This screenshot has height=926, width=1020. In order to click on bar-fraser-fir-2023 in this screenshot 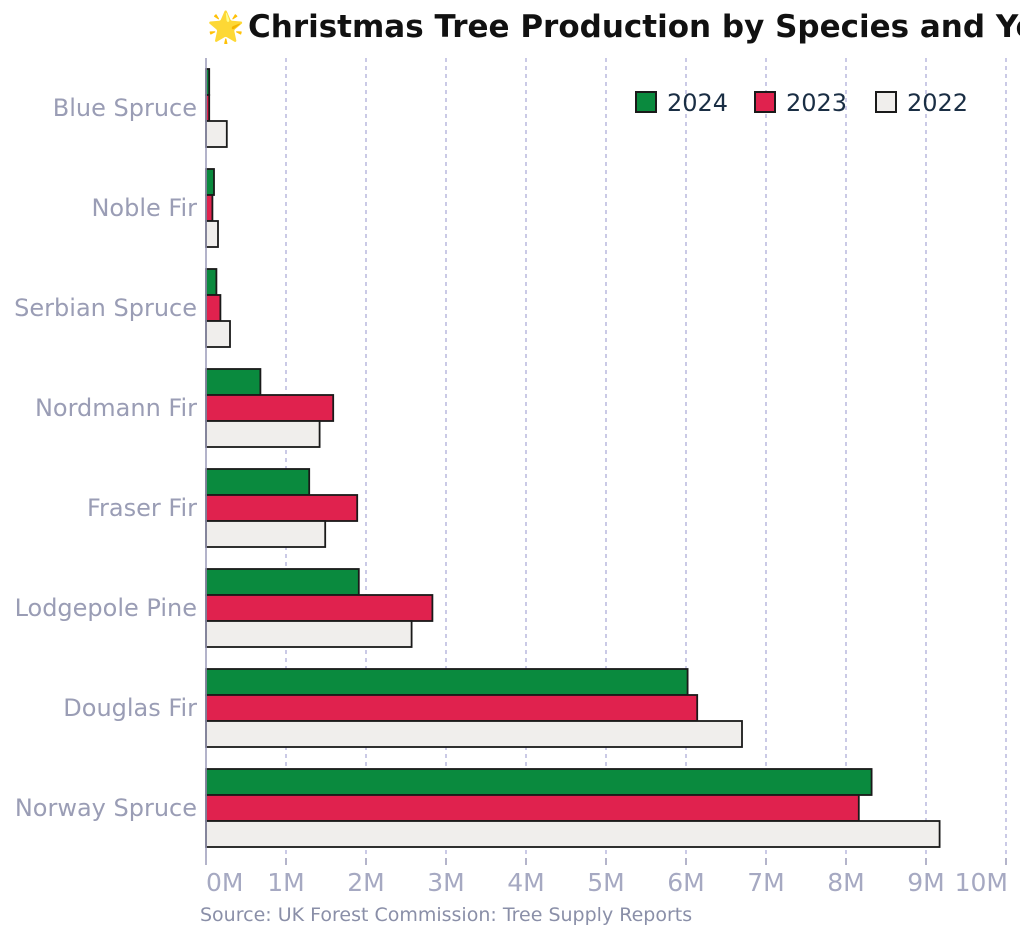, I will do `click(282, 508)`.